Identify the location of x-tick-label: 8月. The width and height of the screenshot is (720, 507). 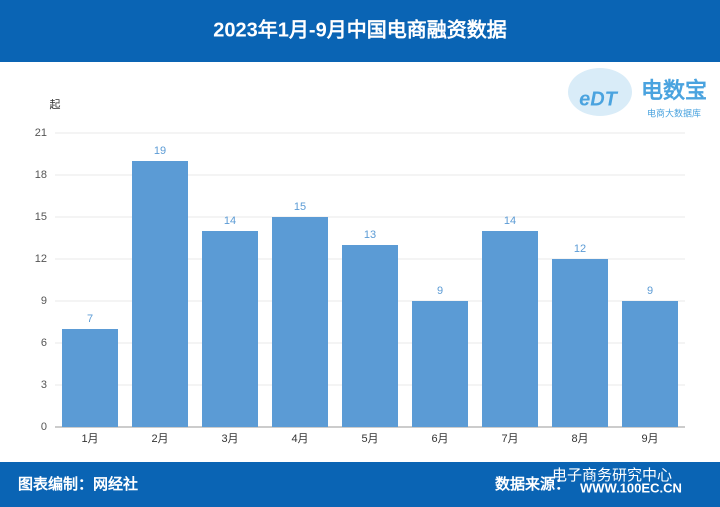
(579, 439).